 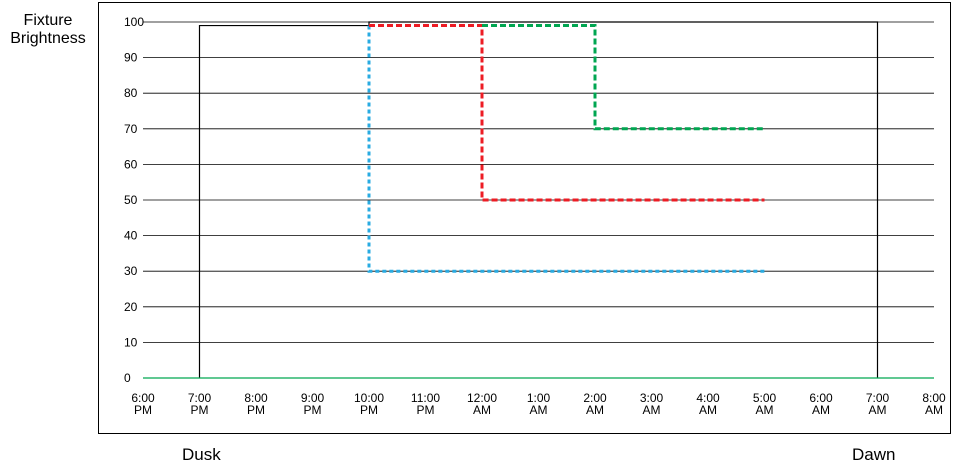 What do you see at coordinates (821, 410) in the screenshot?
I see `x-tick-sublabel-12: AM` at bounding box center [821, 410].